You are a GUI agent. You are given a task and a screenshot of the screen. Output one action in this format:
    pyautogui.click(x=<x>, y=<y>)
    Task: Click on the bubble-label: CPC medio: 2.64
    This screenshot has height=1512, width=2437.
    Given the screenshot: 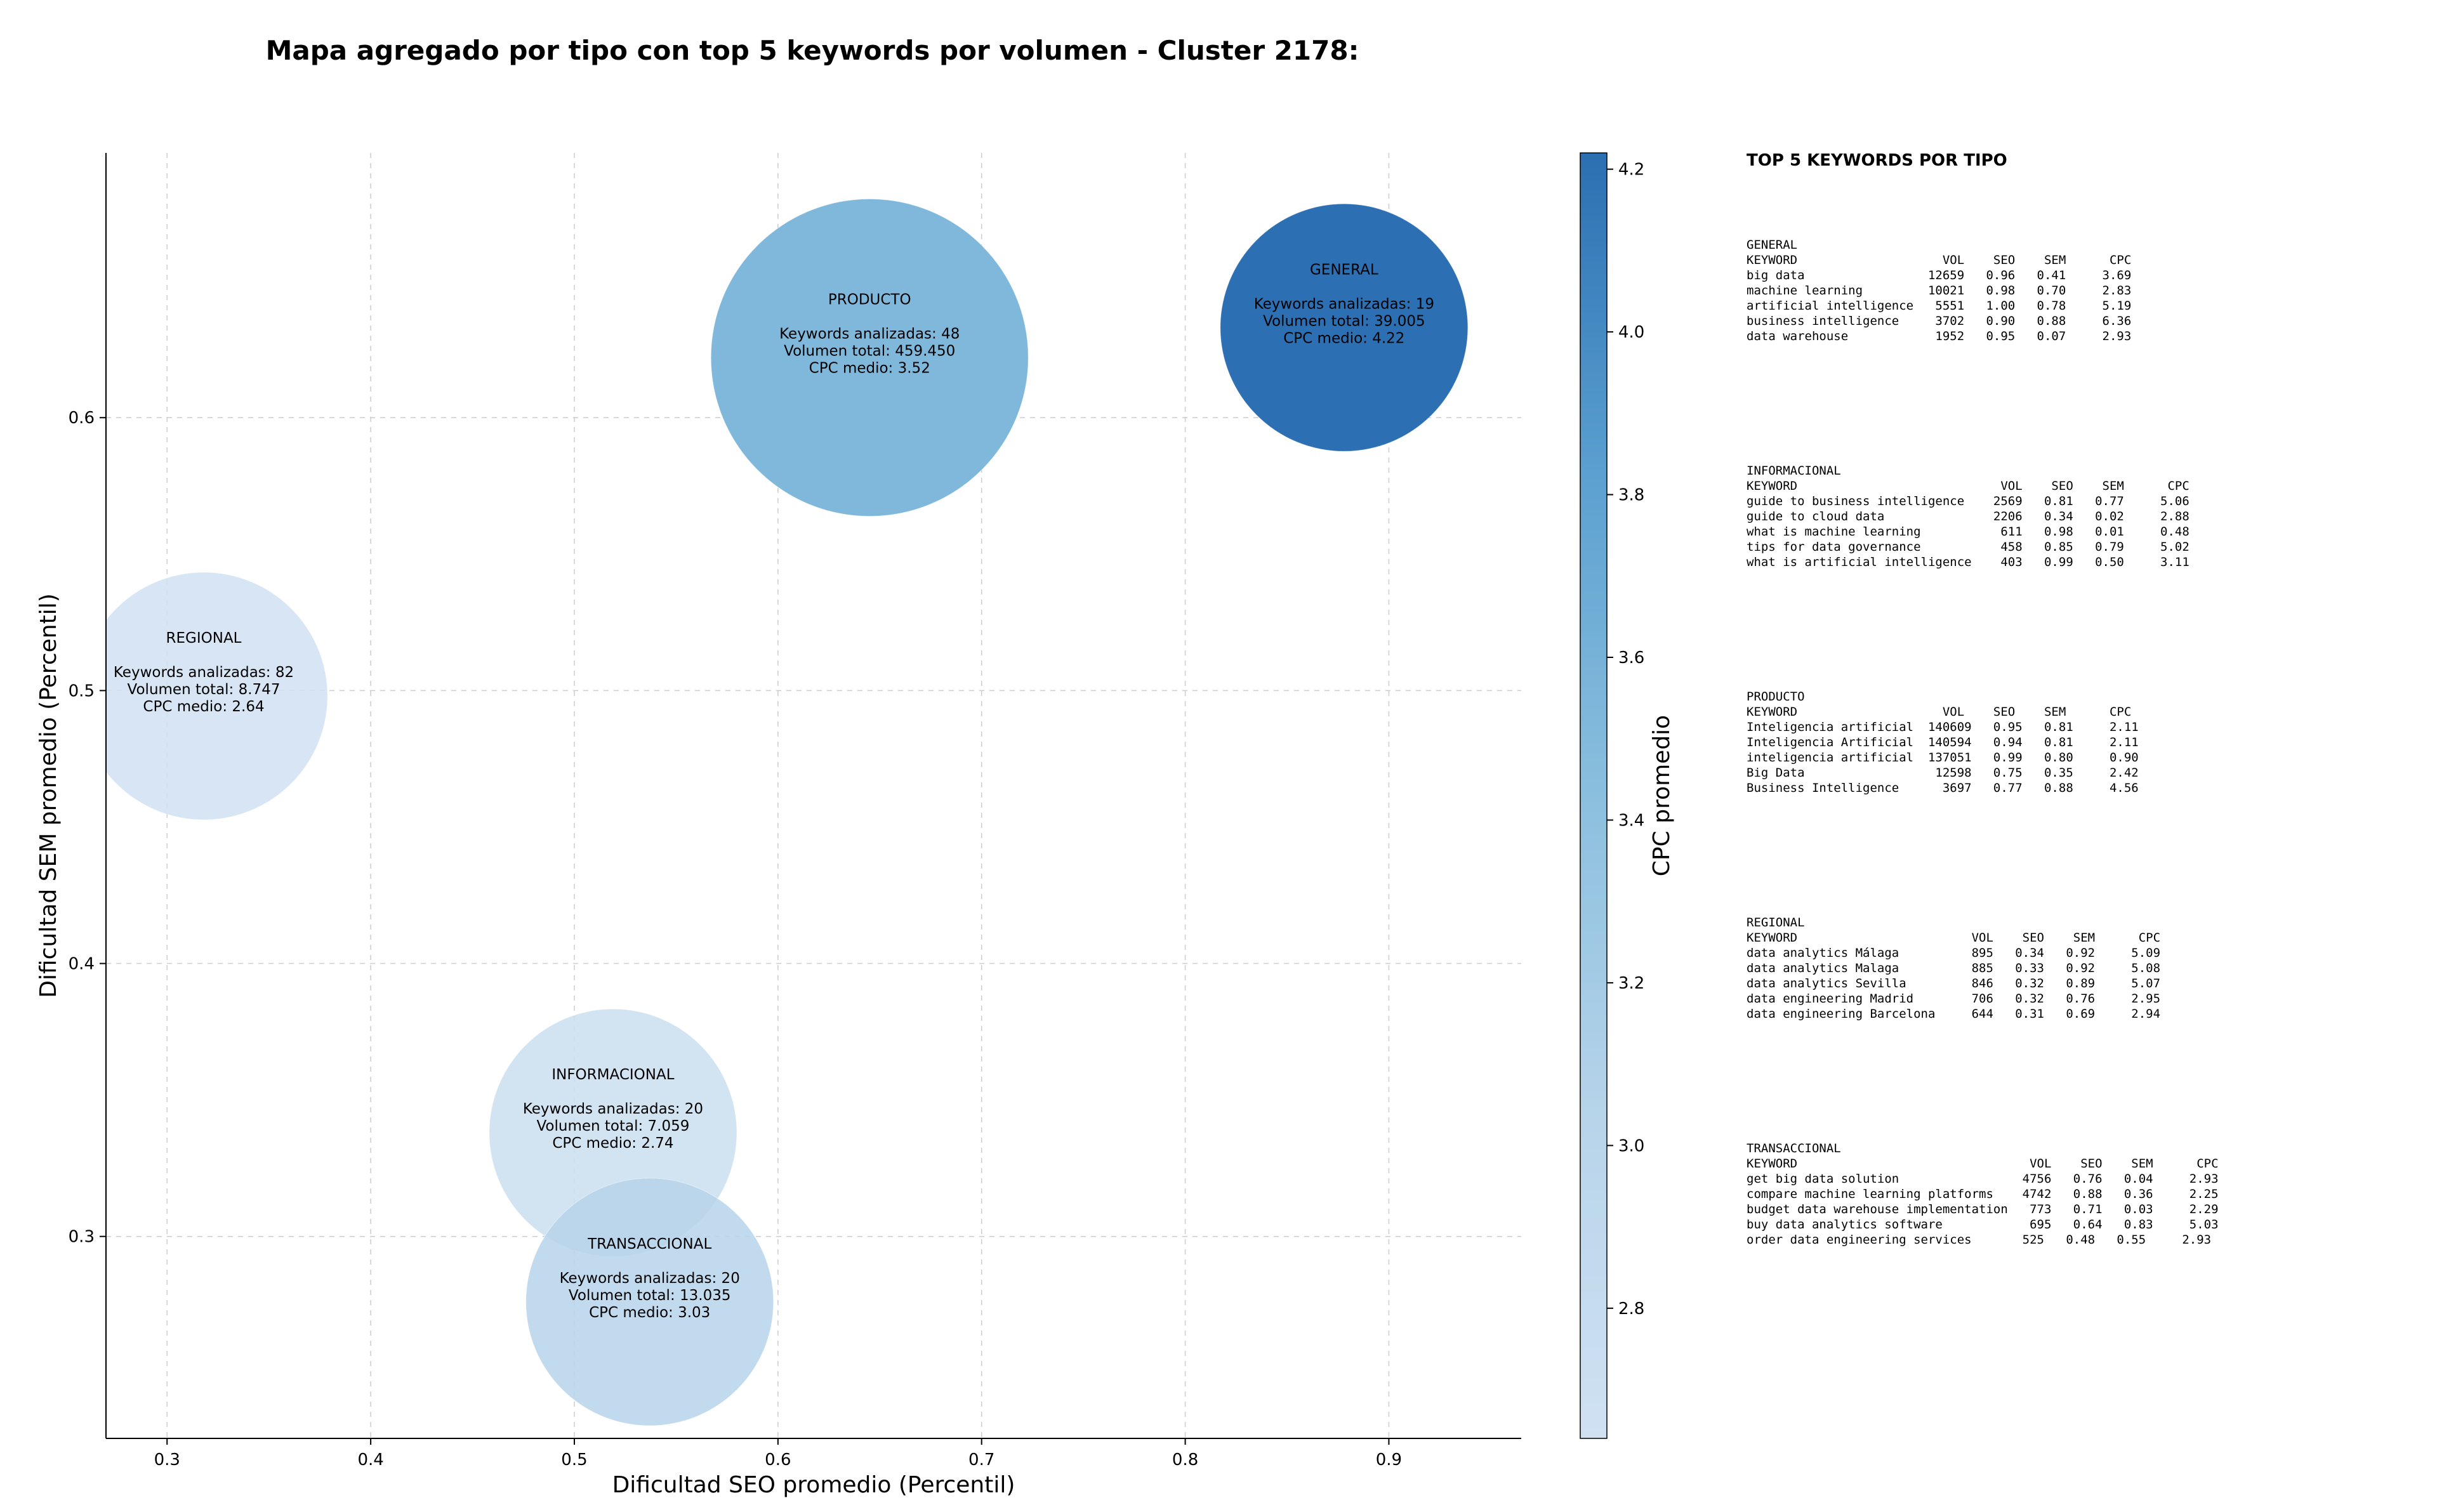 What is the action you would take?
    pyautogui.click(x=203, y=707)
    